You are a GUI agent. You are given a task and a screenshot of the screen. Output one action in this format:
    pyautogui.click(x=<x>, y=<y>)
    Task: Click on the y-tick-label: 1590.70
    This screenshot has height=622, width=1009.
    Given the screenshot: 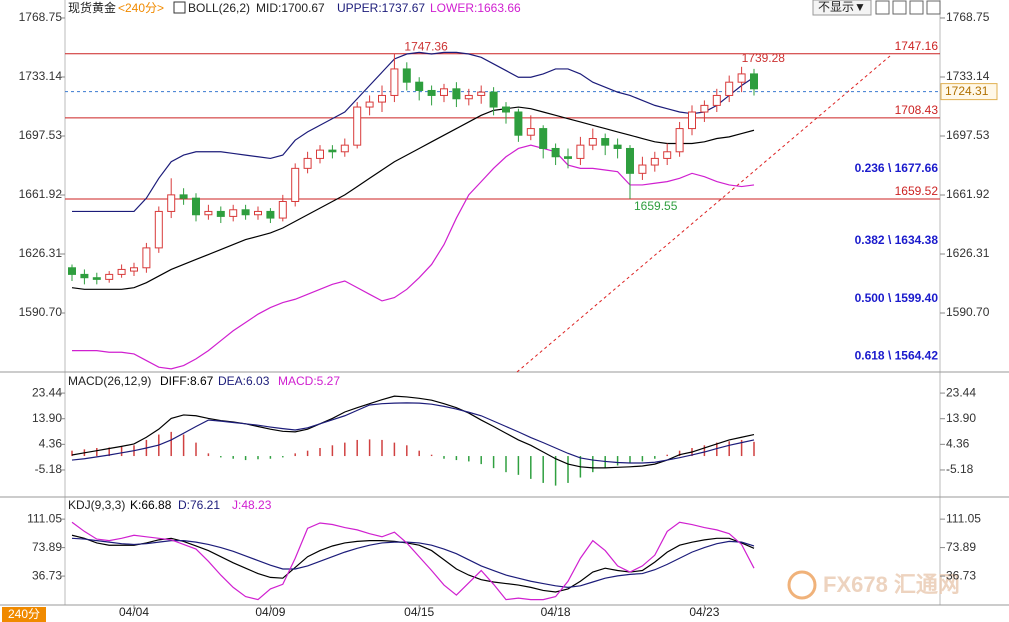 What is the action you would take?
    pyautogui.click(x=41, y=312)
    